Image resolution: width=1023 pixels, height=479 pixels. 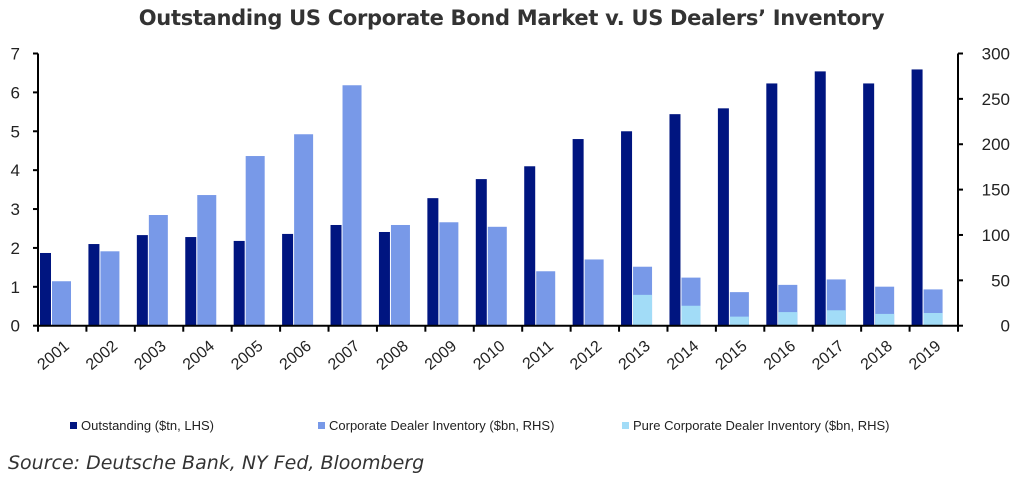 What do you see at coordinates (15, 248) in the screenshot?
I see `y-left-tick-label: 2` at bounding box center [15, 248].